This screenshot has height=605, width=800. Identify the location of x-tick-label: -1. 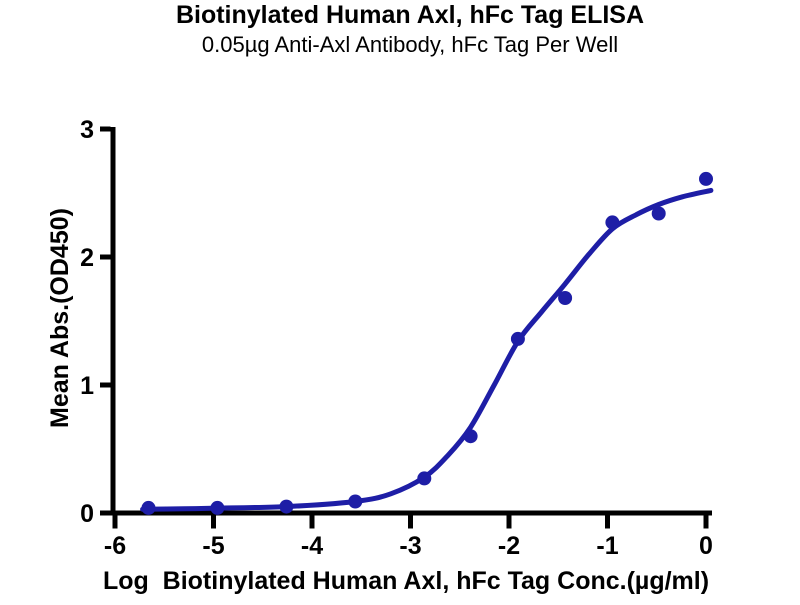
(607, 546).